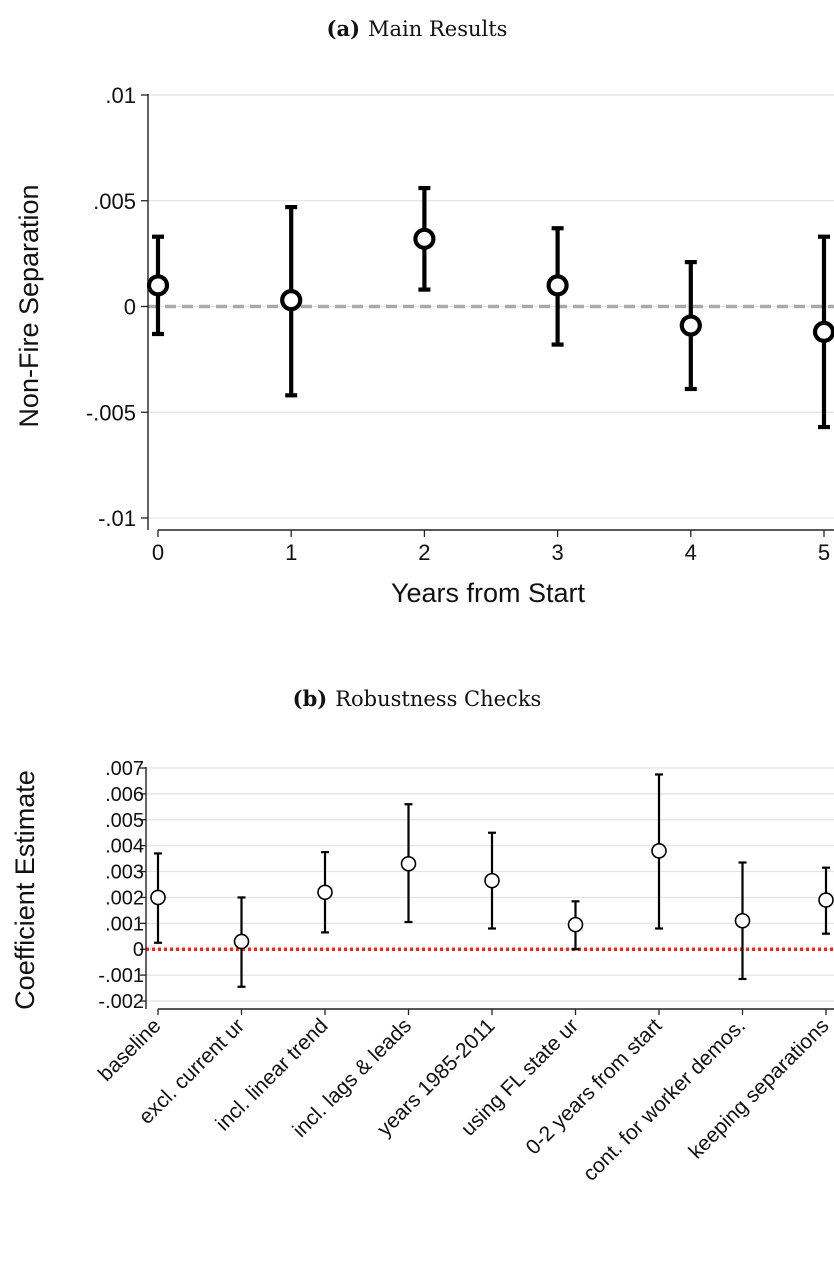 The width and height of the screenshot is (834, 1268). Describe the element at coordinates (557, 552) in the screenshot. I see `x-tick-label: 3` at that location.